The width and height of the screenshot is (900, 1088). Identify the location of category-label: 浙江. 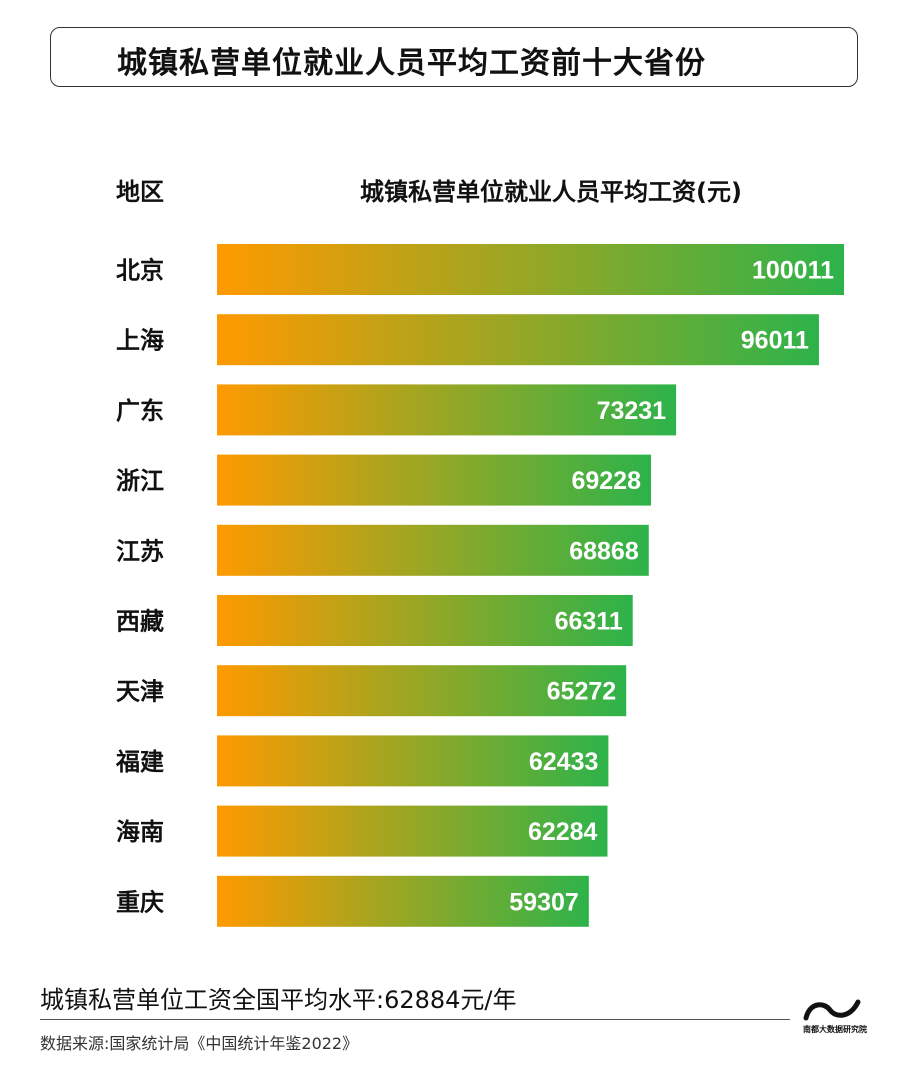
(140, 481).